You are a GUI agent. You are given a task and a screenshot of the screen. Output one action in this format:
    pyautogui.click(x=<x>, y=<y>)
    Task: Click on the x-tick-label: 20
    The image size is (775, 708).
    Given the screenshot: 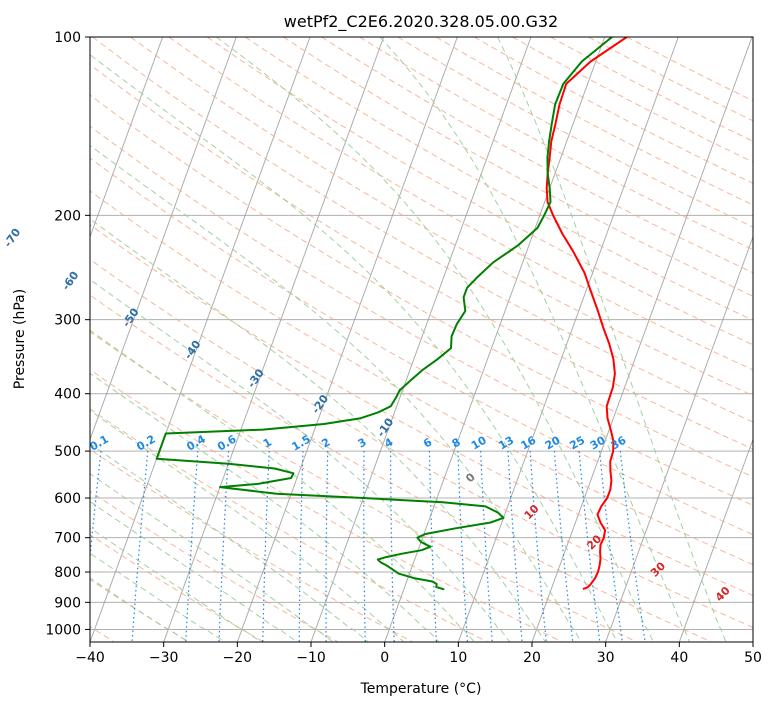 What is the action you would take?
    pyautogui.click(x=532, y=658)
    